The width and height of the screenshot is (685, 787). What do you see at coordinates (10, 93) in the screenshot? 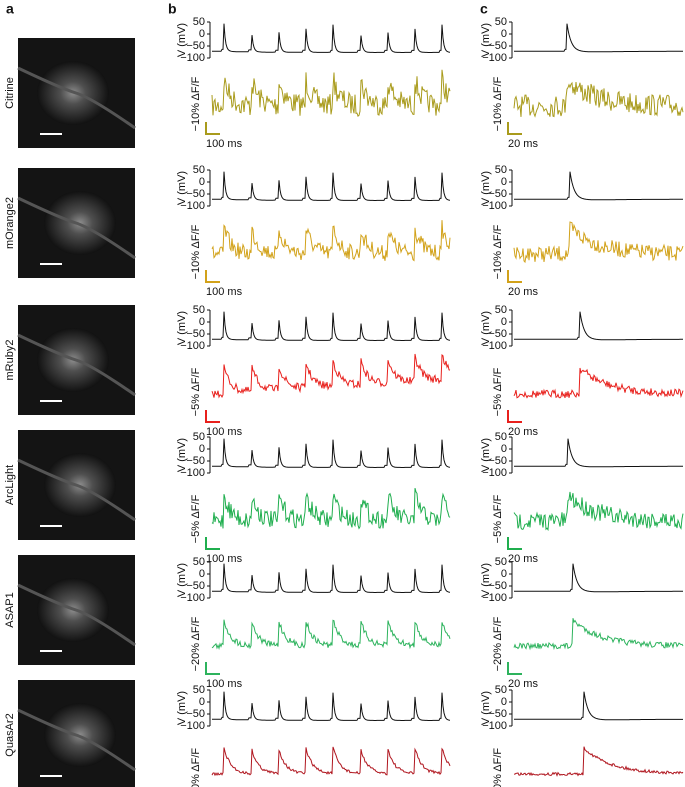
I see `row-label: Citrine` at bounding box center [10, 93].